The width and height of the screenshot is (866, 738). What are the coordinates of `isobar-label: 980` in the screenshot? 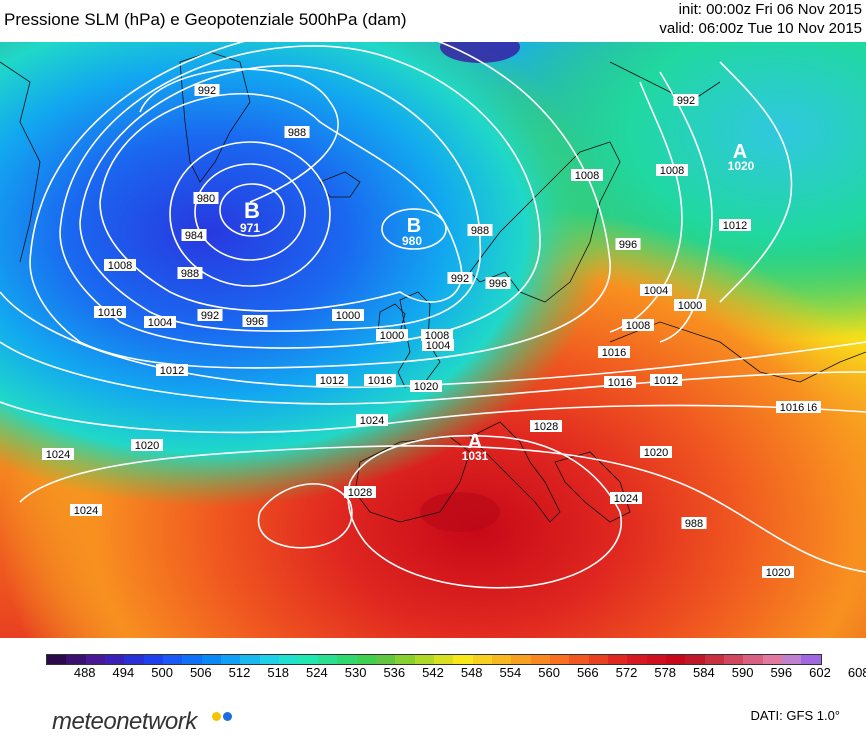 It's located at (206, 198).